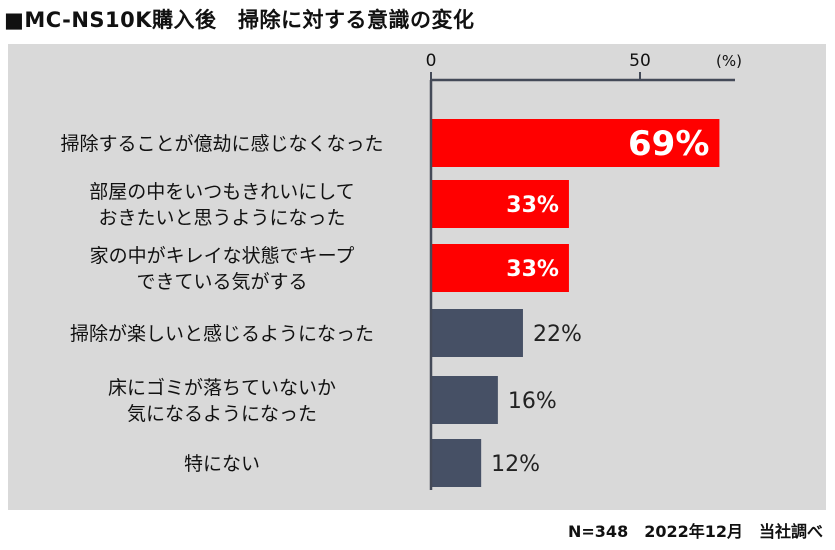 This screenshot has height=550, width=835. Describe the element at coordinates (431, 61) in the screenshot. I see `x-tick-label: 0` at that location.